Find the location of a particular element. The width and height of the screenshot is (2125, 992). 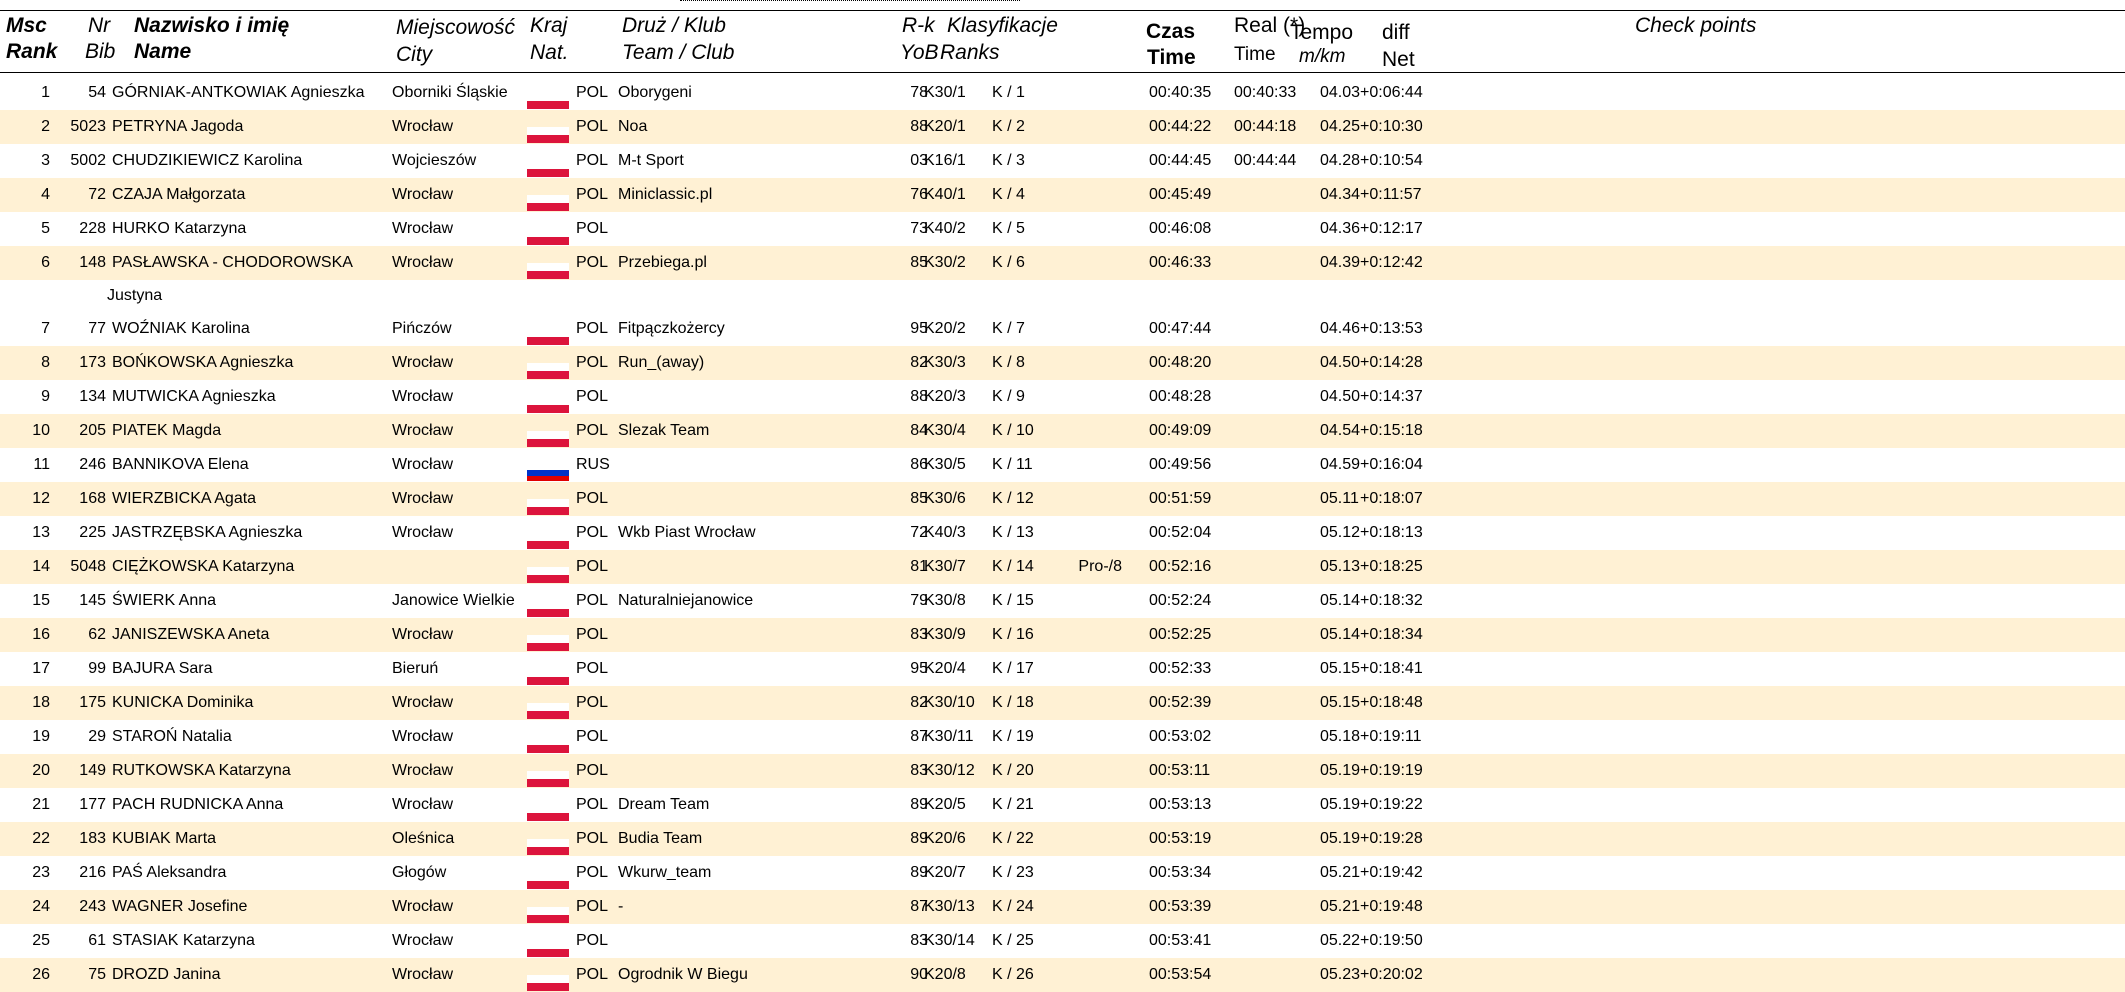

header-msc: Msc is located at coordinates (26, 25).